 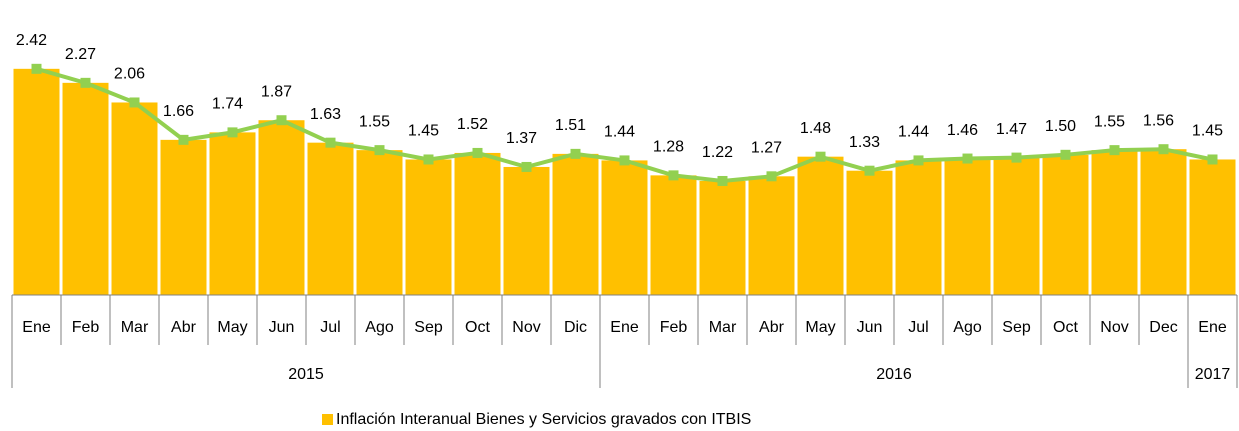 What do you see at coordinates (1060, 126) in the screenshot?
I see `data-label: 1.50` at bounding box center [1060, 126].